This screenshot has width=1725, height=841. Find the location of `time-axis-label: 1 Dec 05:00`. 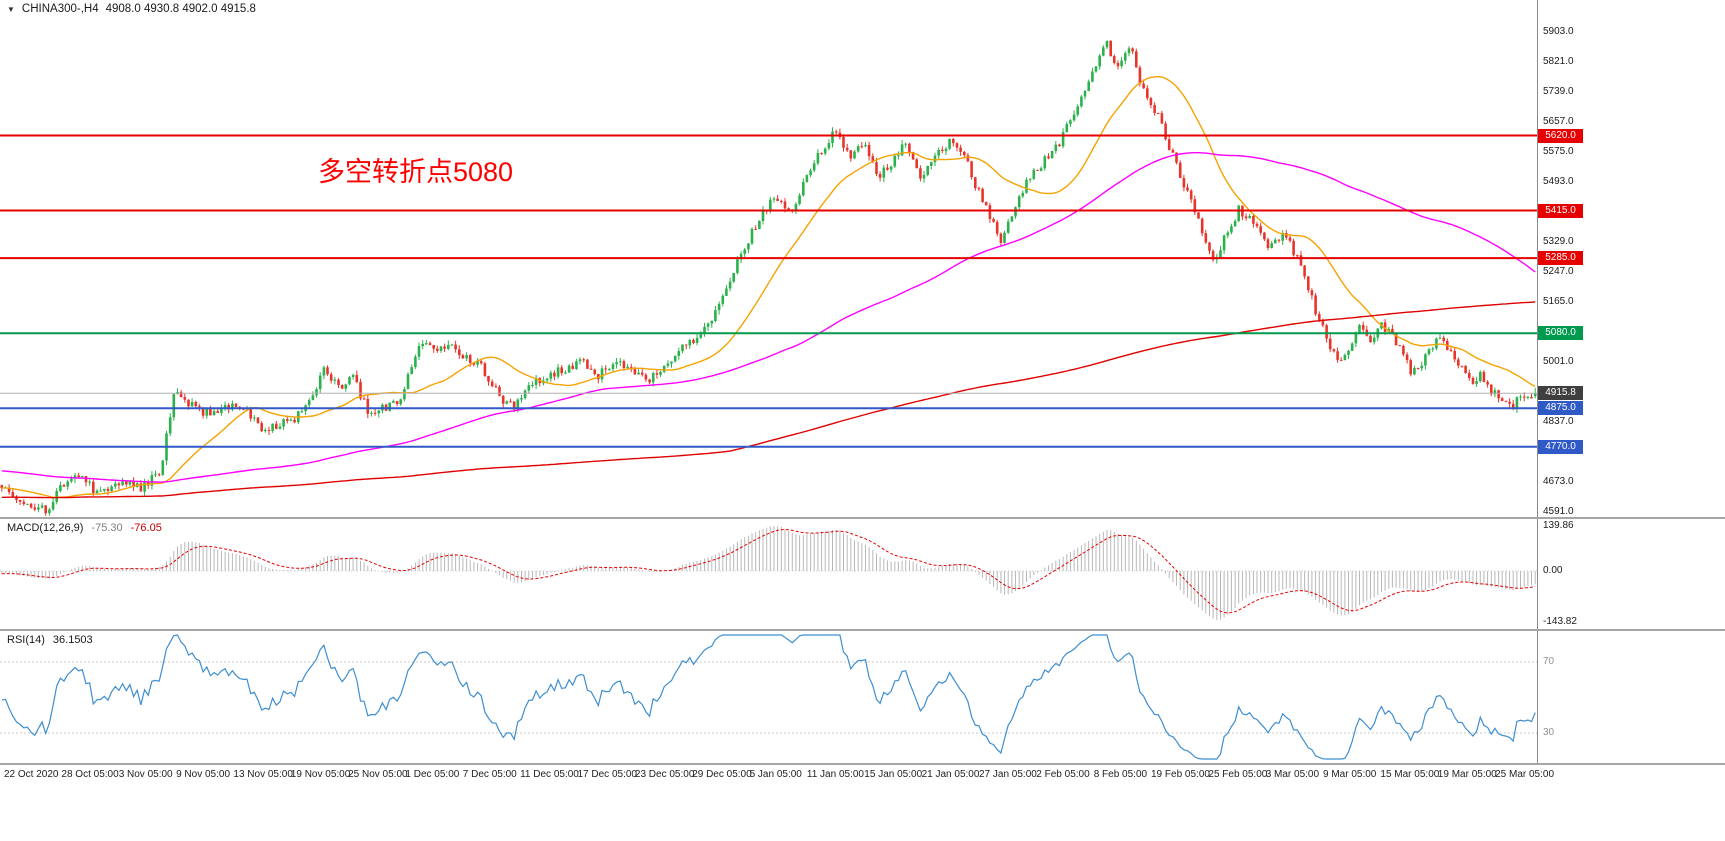

time-axis-label: 1 Dec 05:00 is located at coordinates (432, 774).